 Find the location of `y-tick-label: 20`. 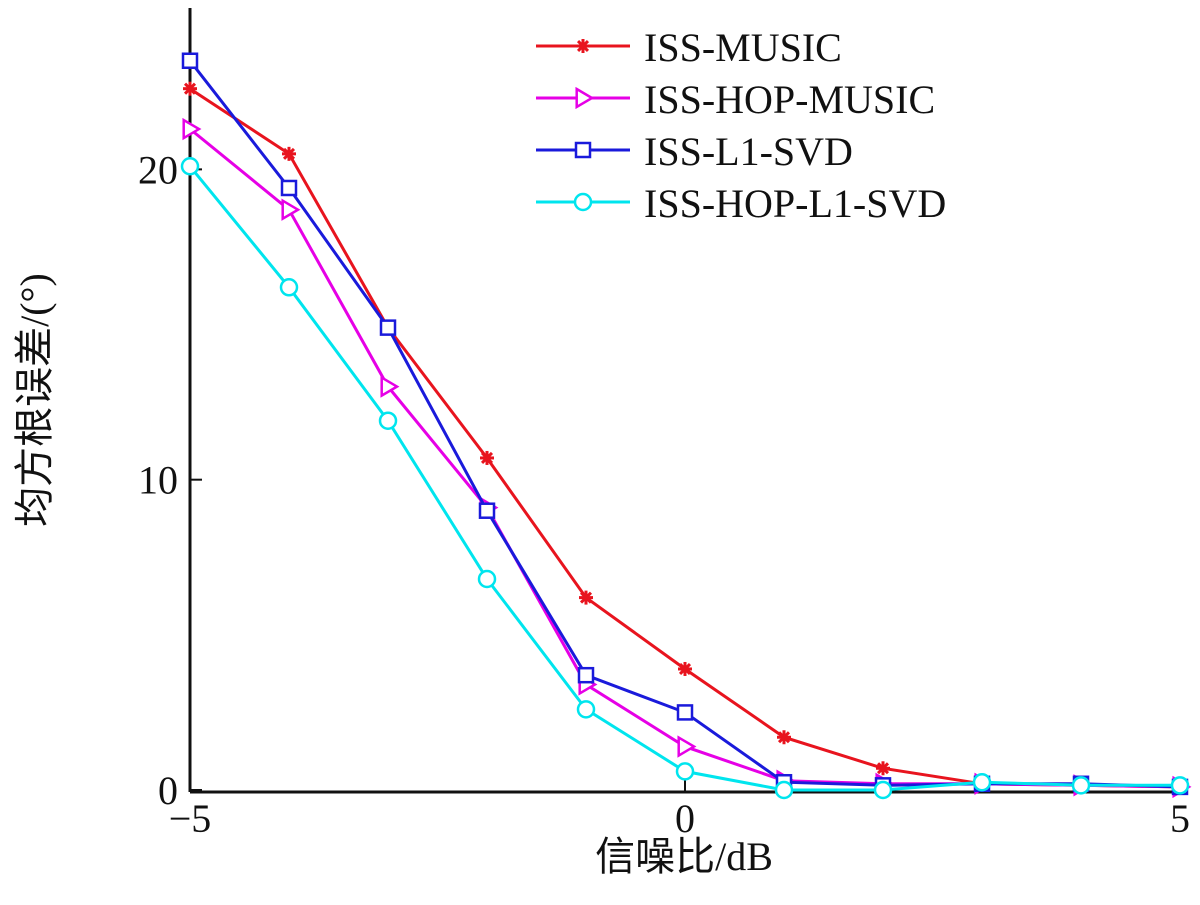

y-tick-label: 20 is located at coordinates (158, 169).